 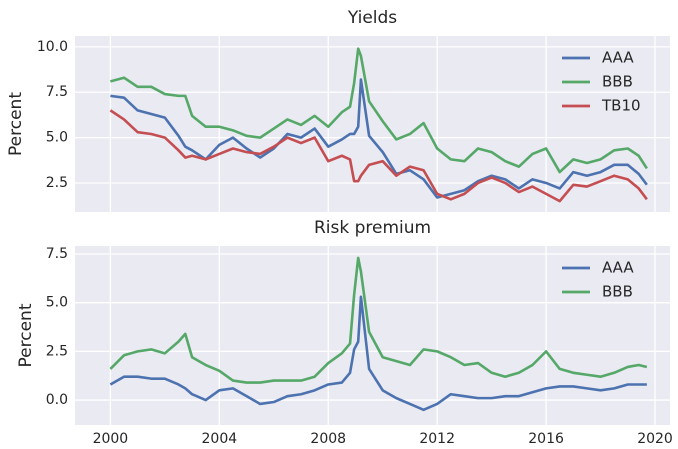 What do you see at coordinates (57, 400) in the screenshot?
I see `y-tick-label: 0.0` at bounding box center [57, 400].